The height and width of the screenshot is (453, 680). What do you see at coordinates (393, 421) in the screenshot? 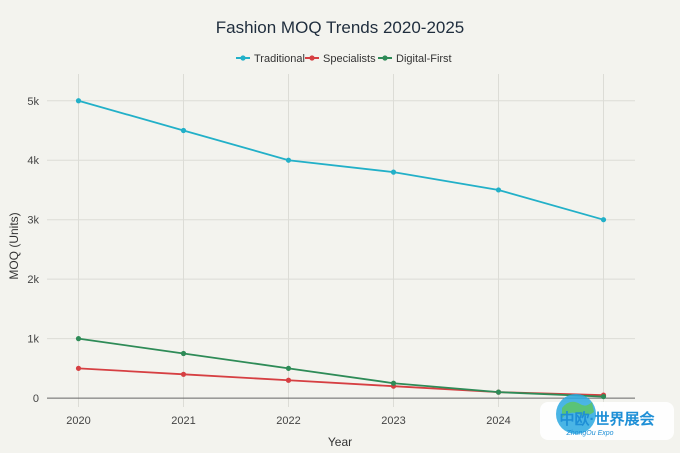
I see `x-tick-label: 2023` at bounding box center [393, 421].